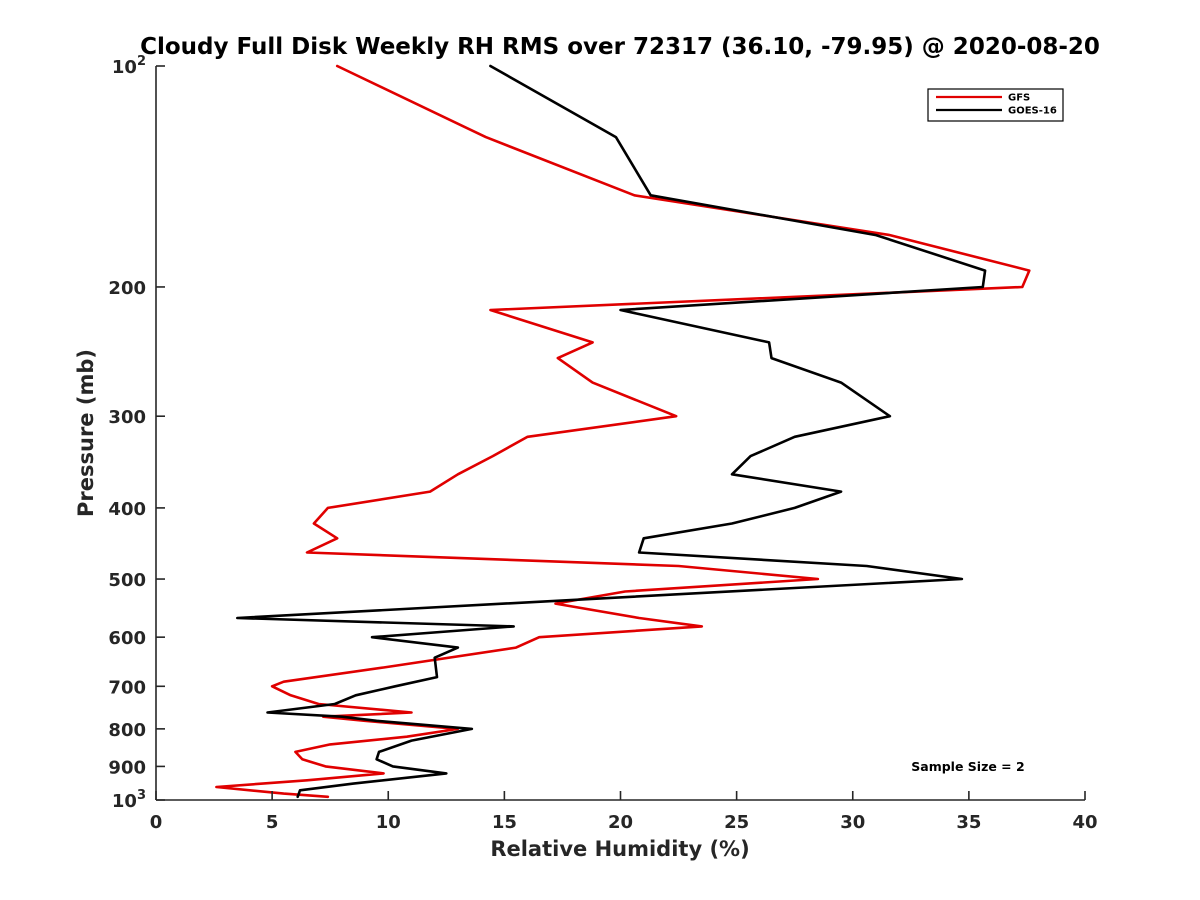 The height and width of the screenshot is (900, 1200). What do you see at coordinates (1084, 822) in the screenshot?
I see `x-tick-label: 40` at bounding box center [1084, 822].